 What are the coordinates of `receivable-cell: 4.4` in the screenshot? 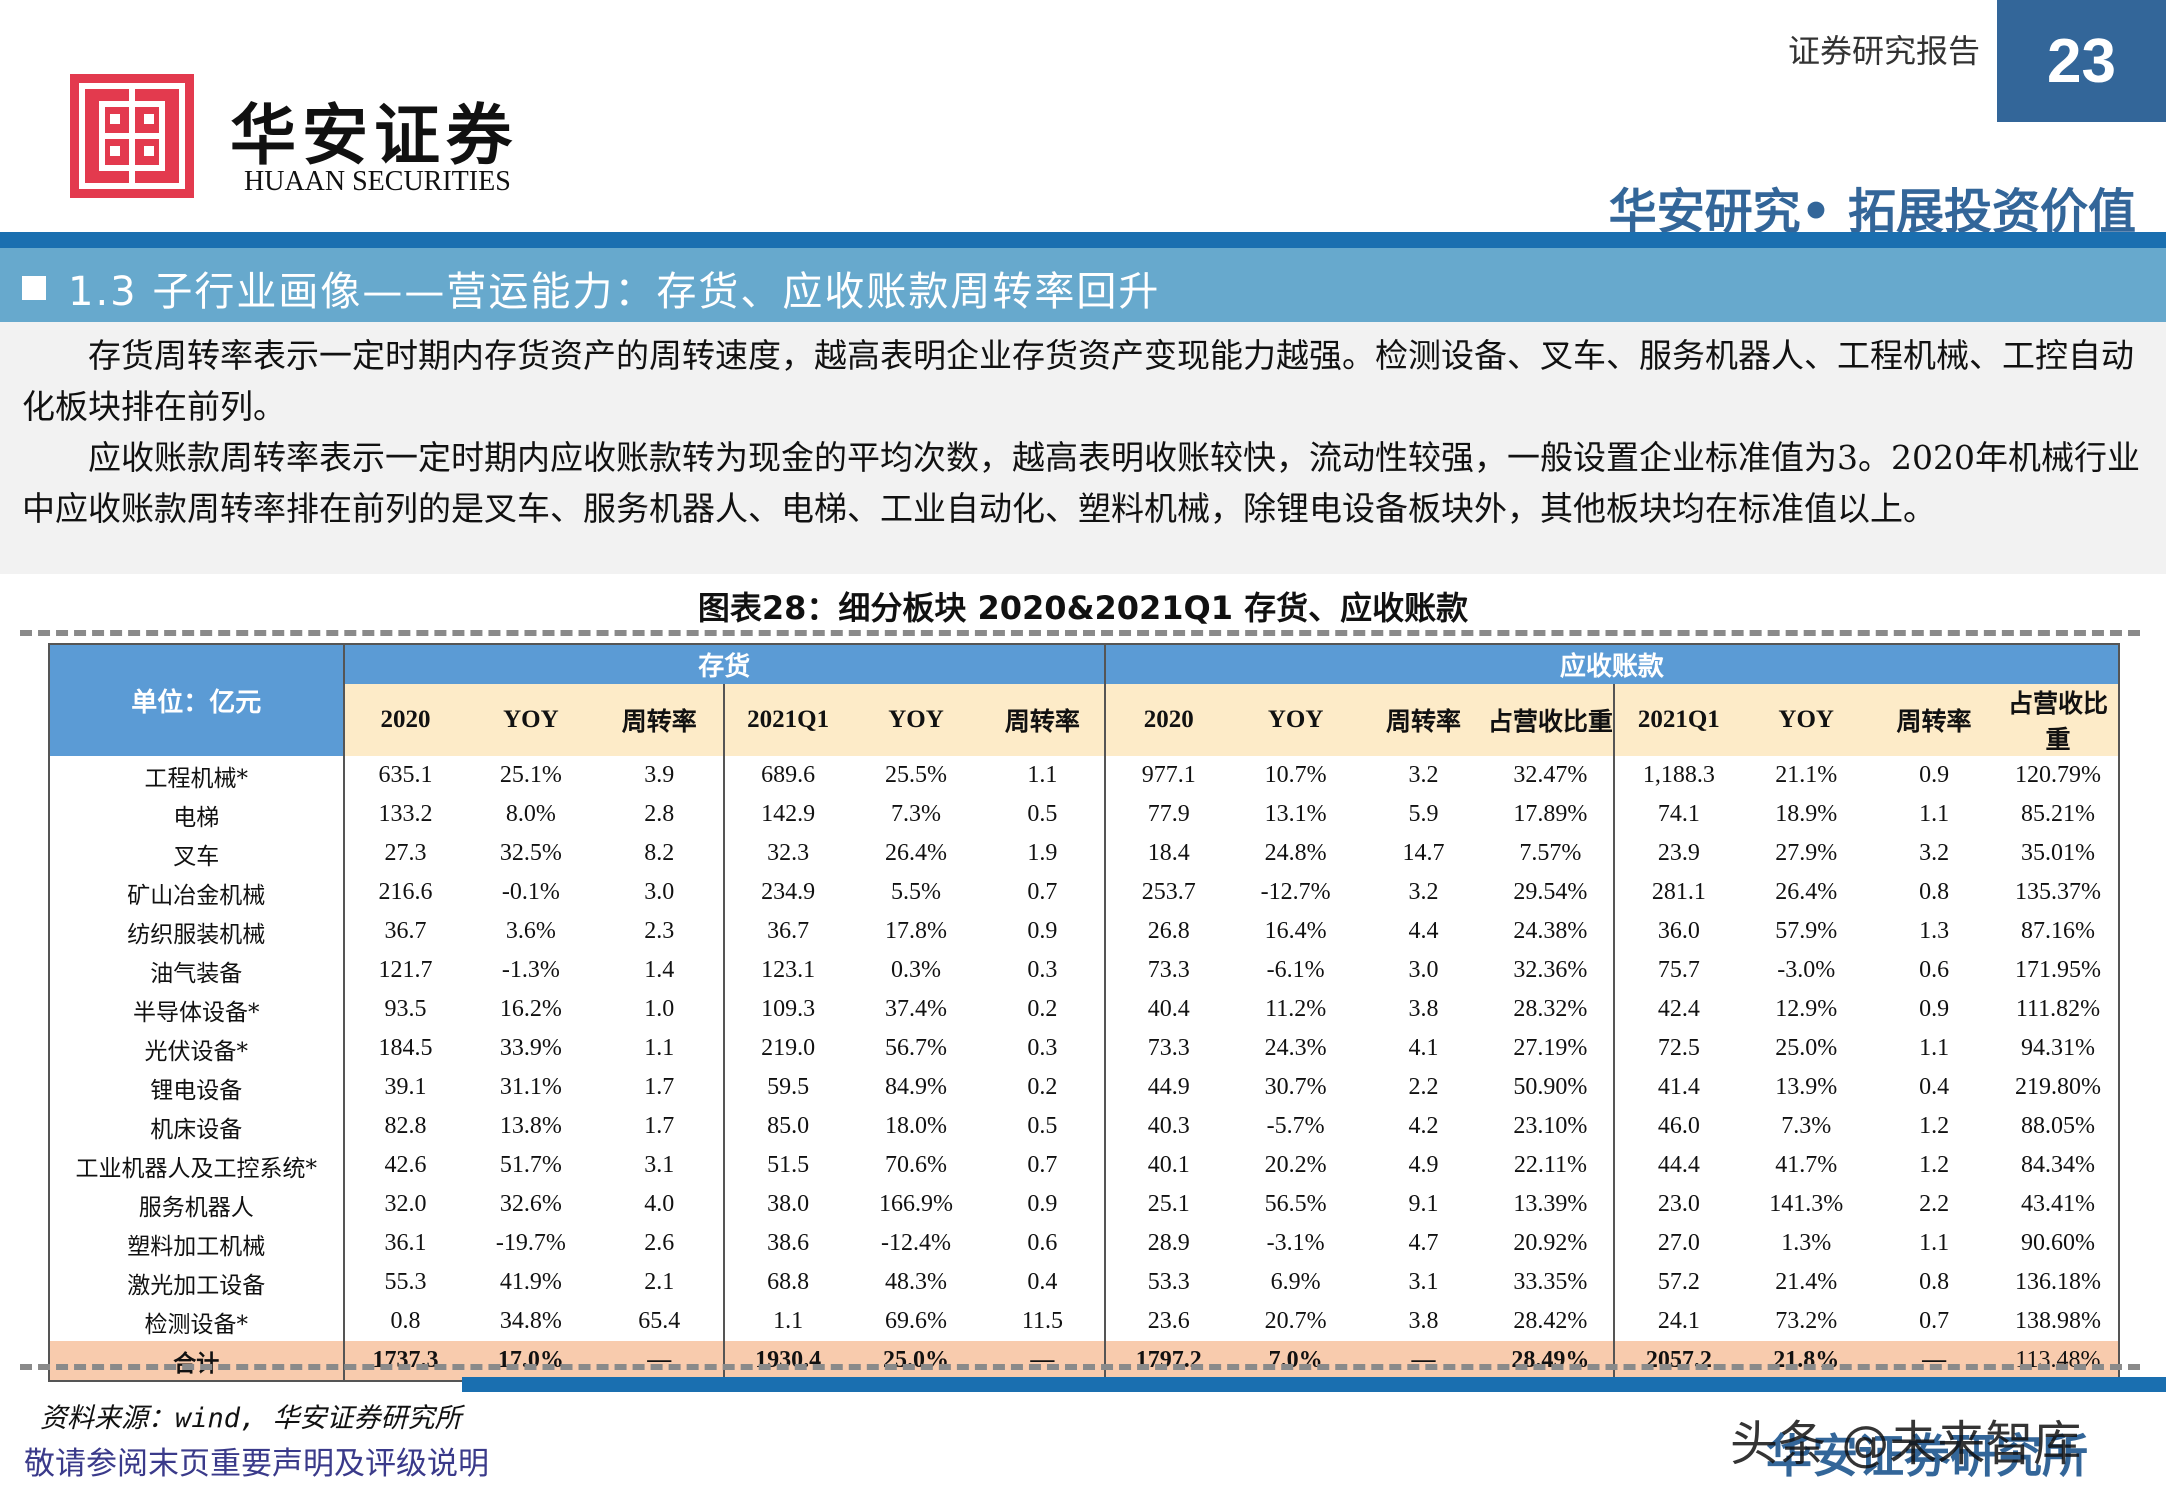 It's located at (1423, 931).